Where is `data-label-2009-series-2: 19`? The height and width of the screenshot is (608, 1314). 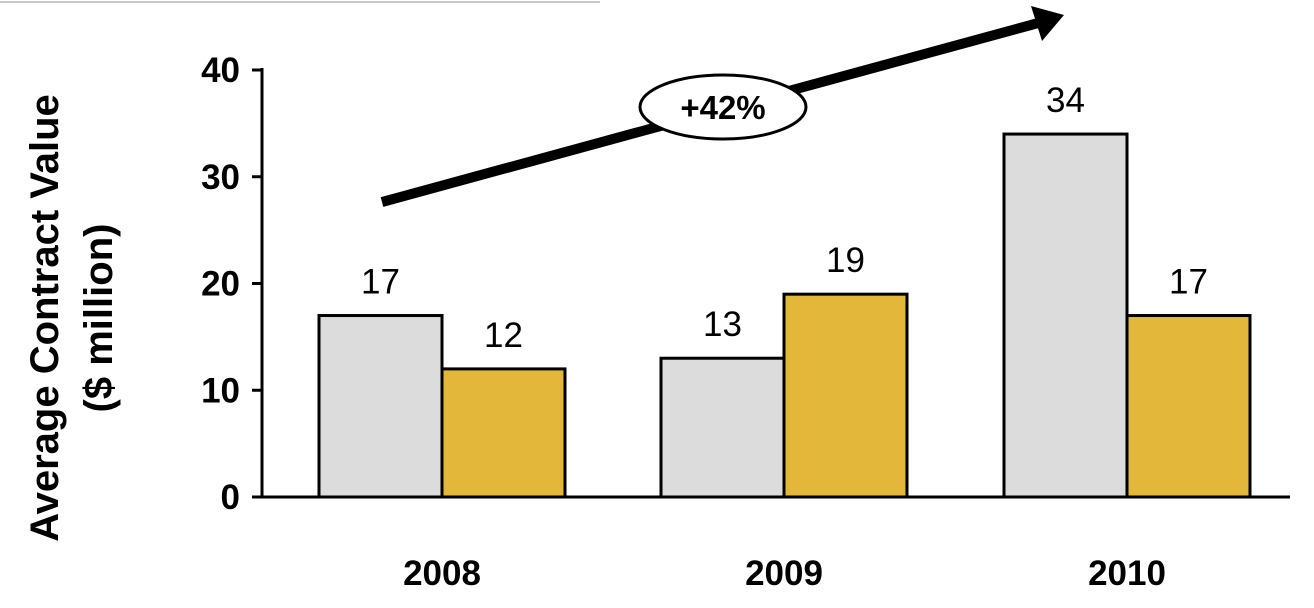 data-label-2009-series-2: 19 is located at coordinates (845, 260).